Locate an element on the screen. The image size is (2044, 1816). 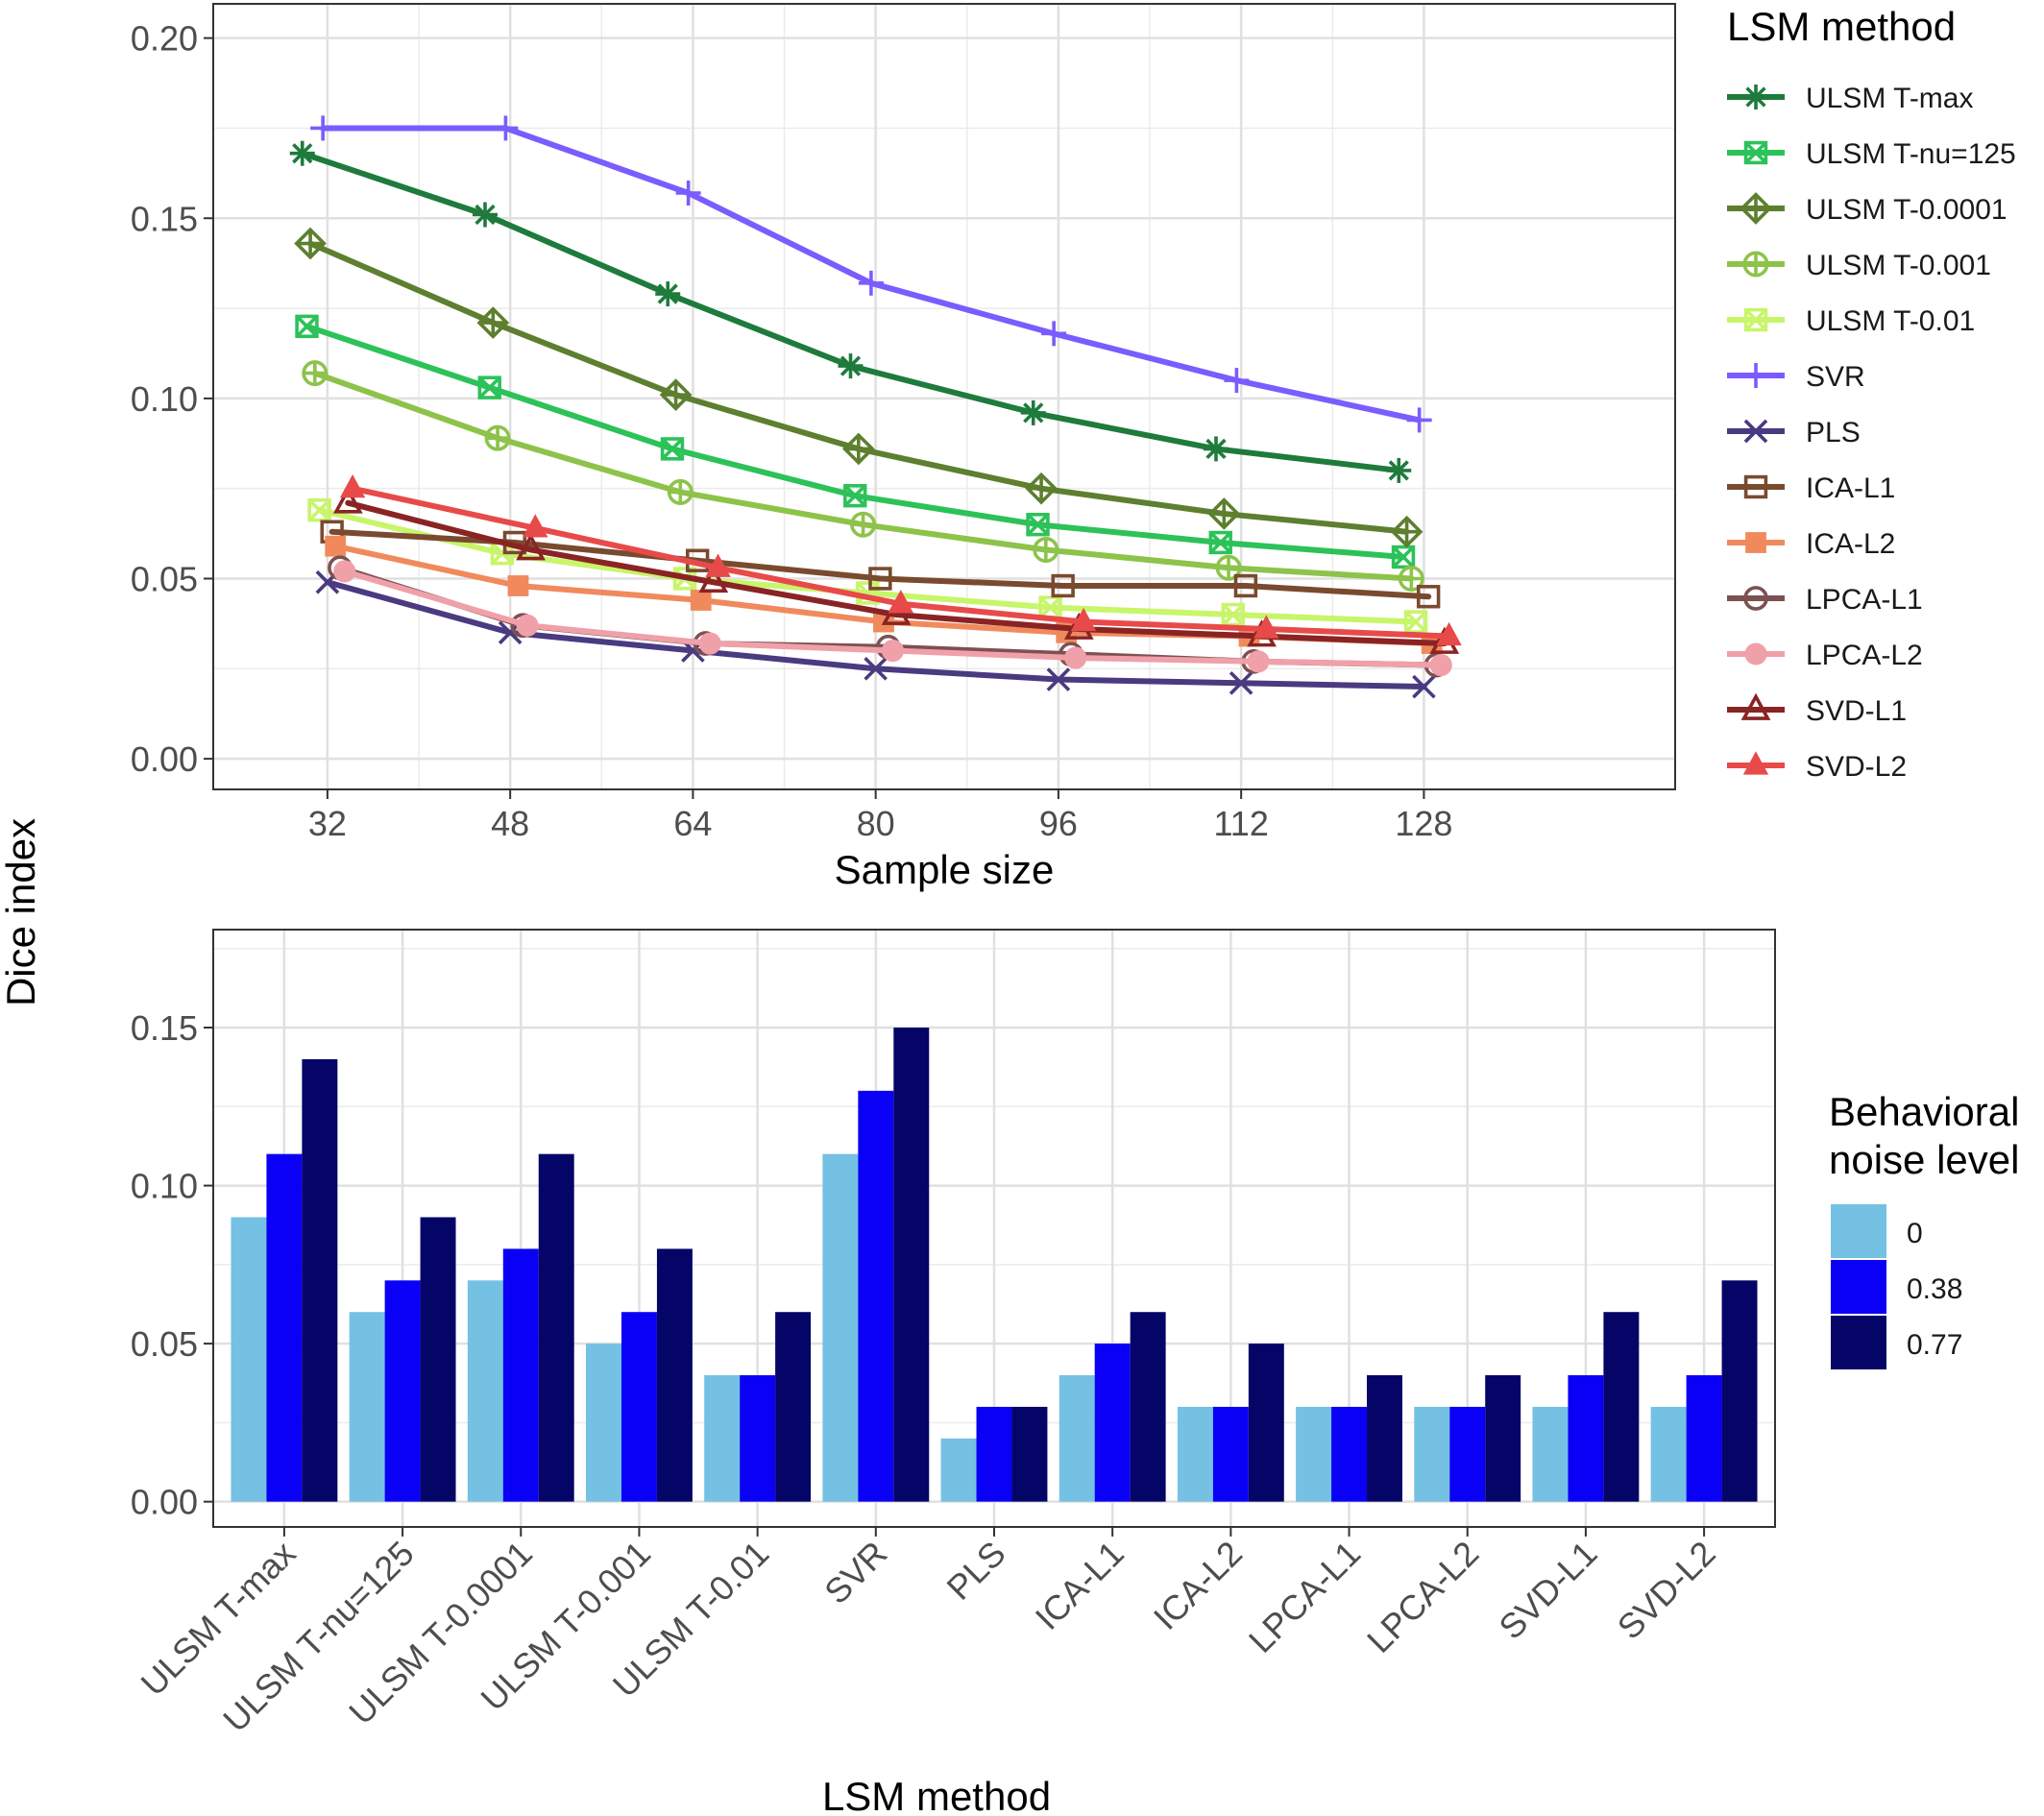
line-chart-x-tick-label: 80 is located at coordinates (876, 823).